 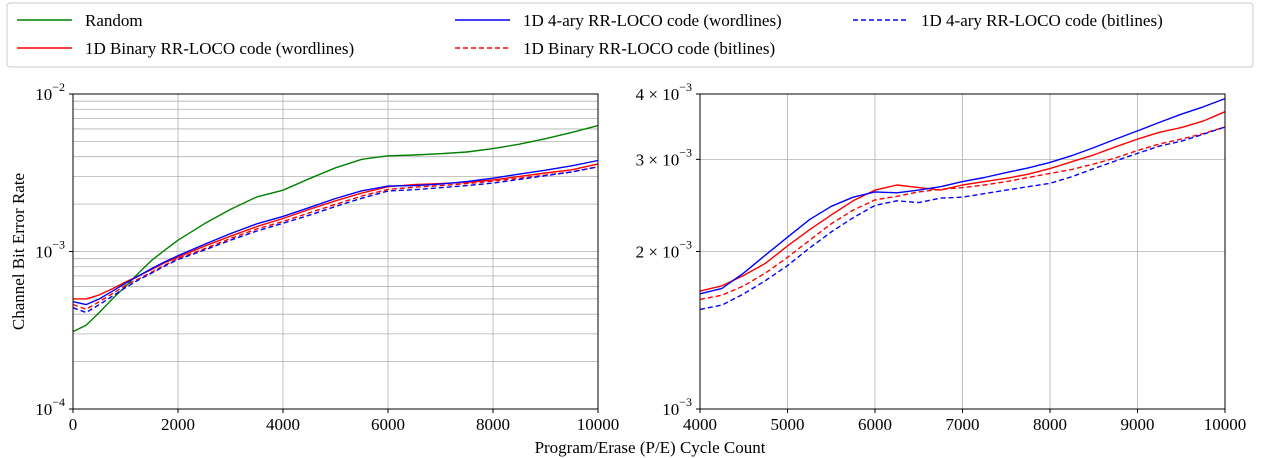 What do you see at coordinates (1042, 20) in the screenshot?
I see `legend-label-5: 1D 4-ary RR-LOCO code (bitlines)` at bounding box center [1042, 20].